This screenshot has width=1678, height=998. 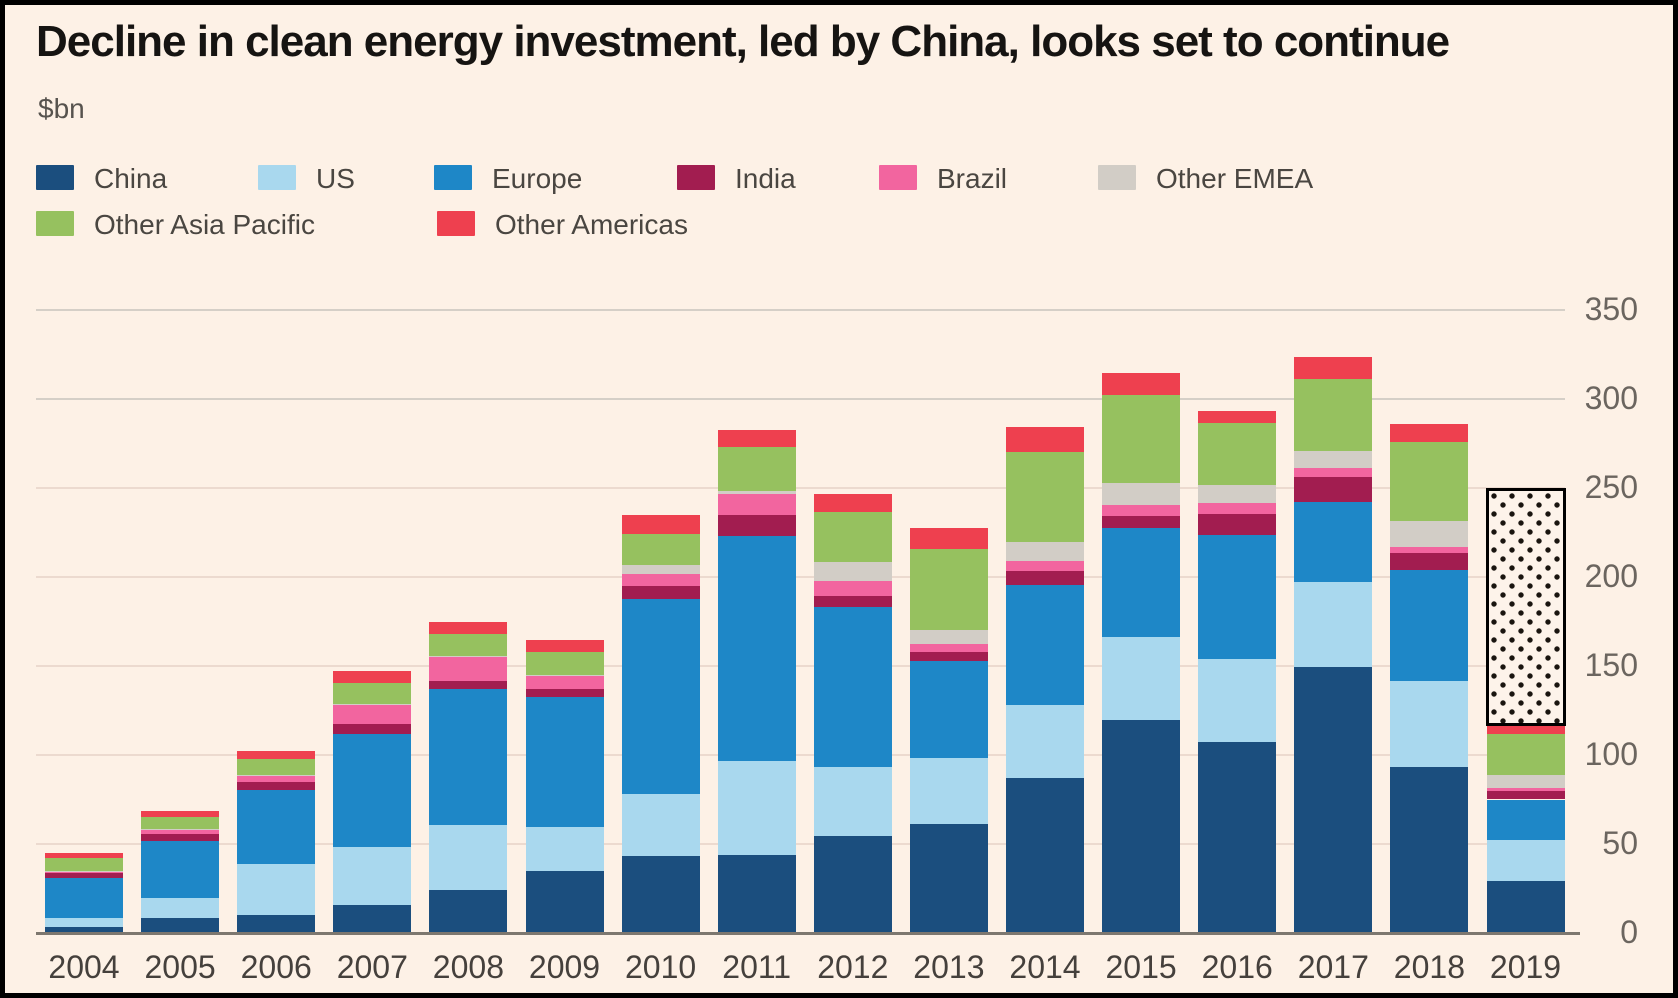 What do you see at coordinates (1237, 494) in the screenshot?
I see `bar-segment-other-emea-2016` at bounding box center [1237, 494].